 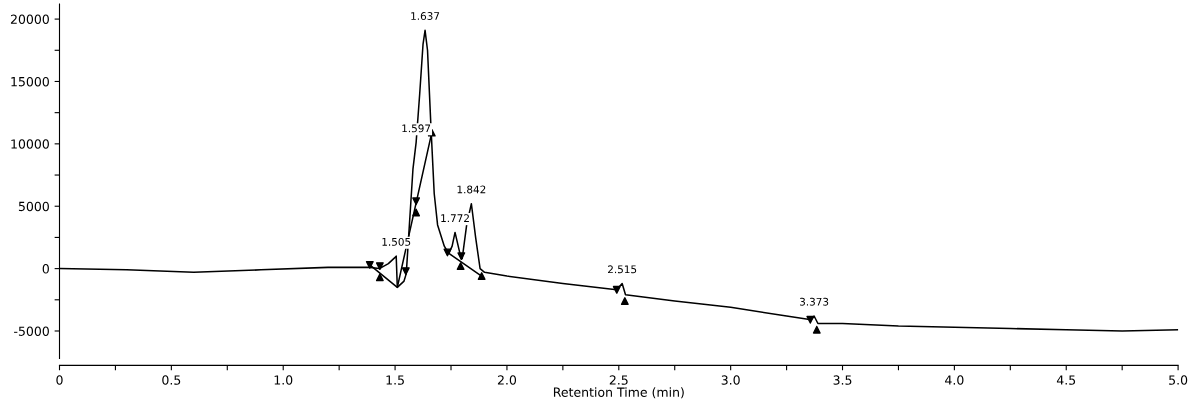 I want to click on x-tick-label: 4.0, so click(x=954, y=380).